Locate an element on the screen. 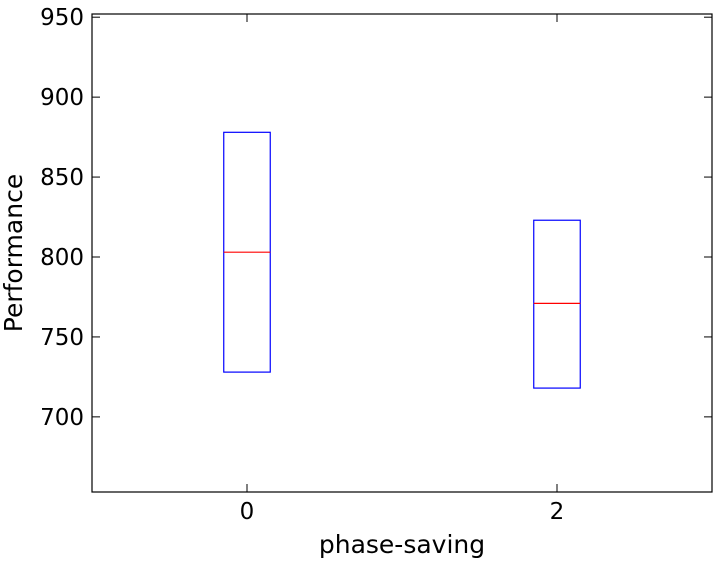 This screenshot has width=713, height=562. y-tick-label: 950 is located at coordinates (62, 18).